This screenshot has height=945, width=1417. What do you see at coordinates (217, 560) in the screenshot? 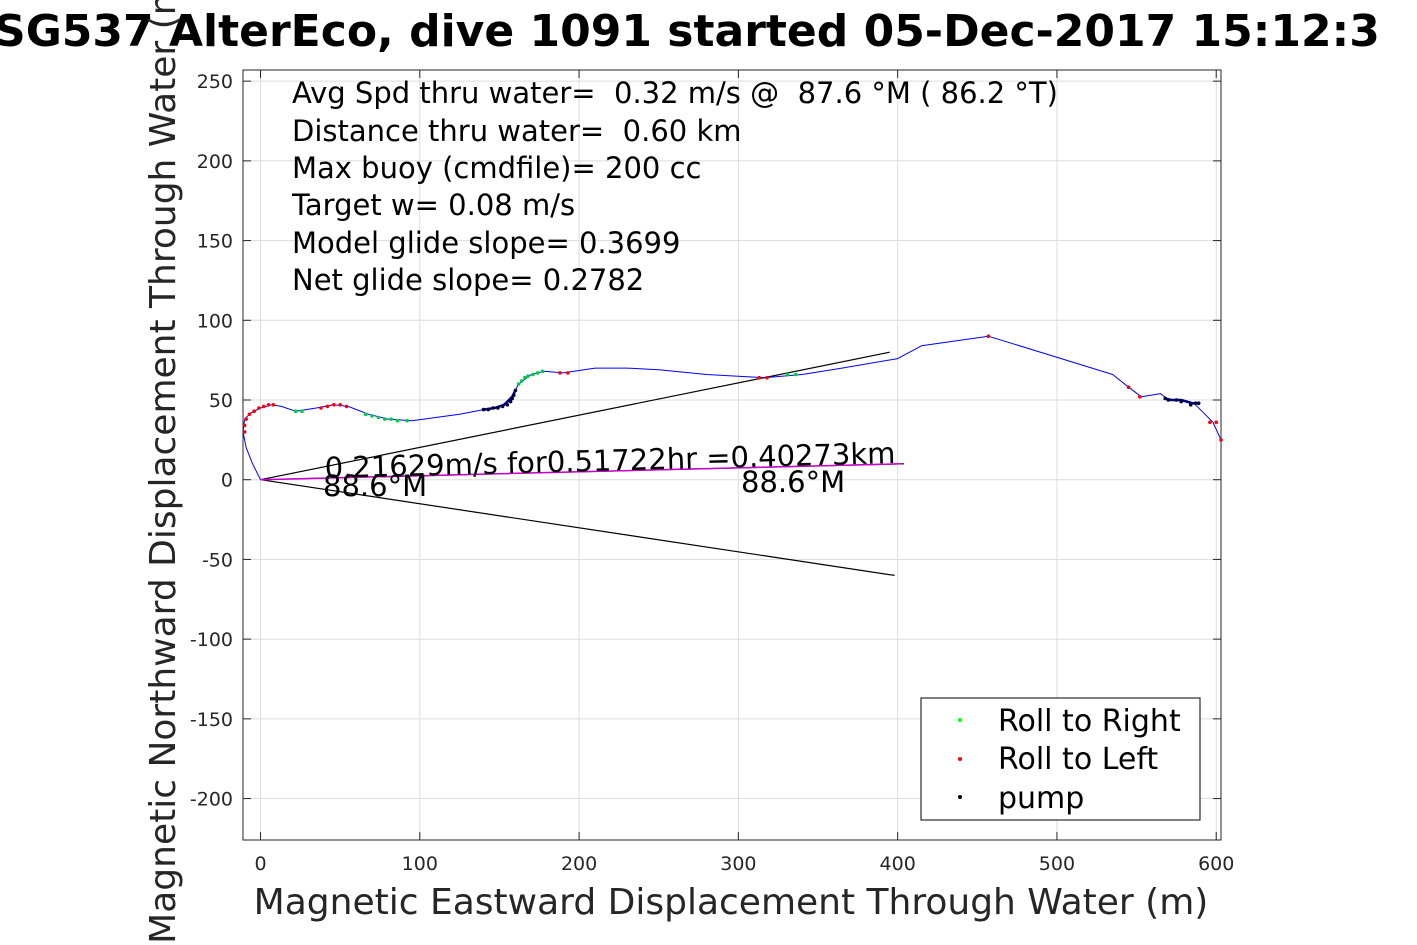
I see `y-tick-label: -50` at bounding box center [217, 560].